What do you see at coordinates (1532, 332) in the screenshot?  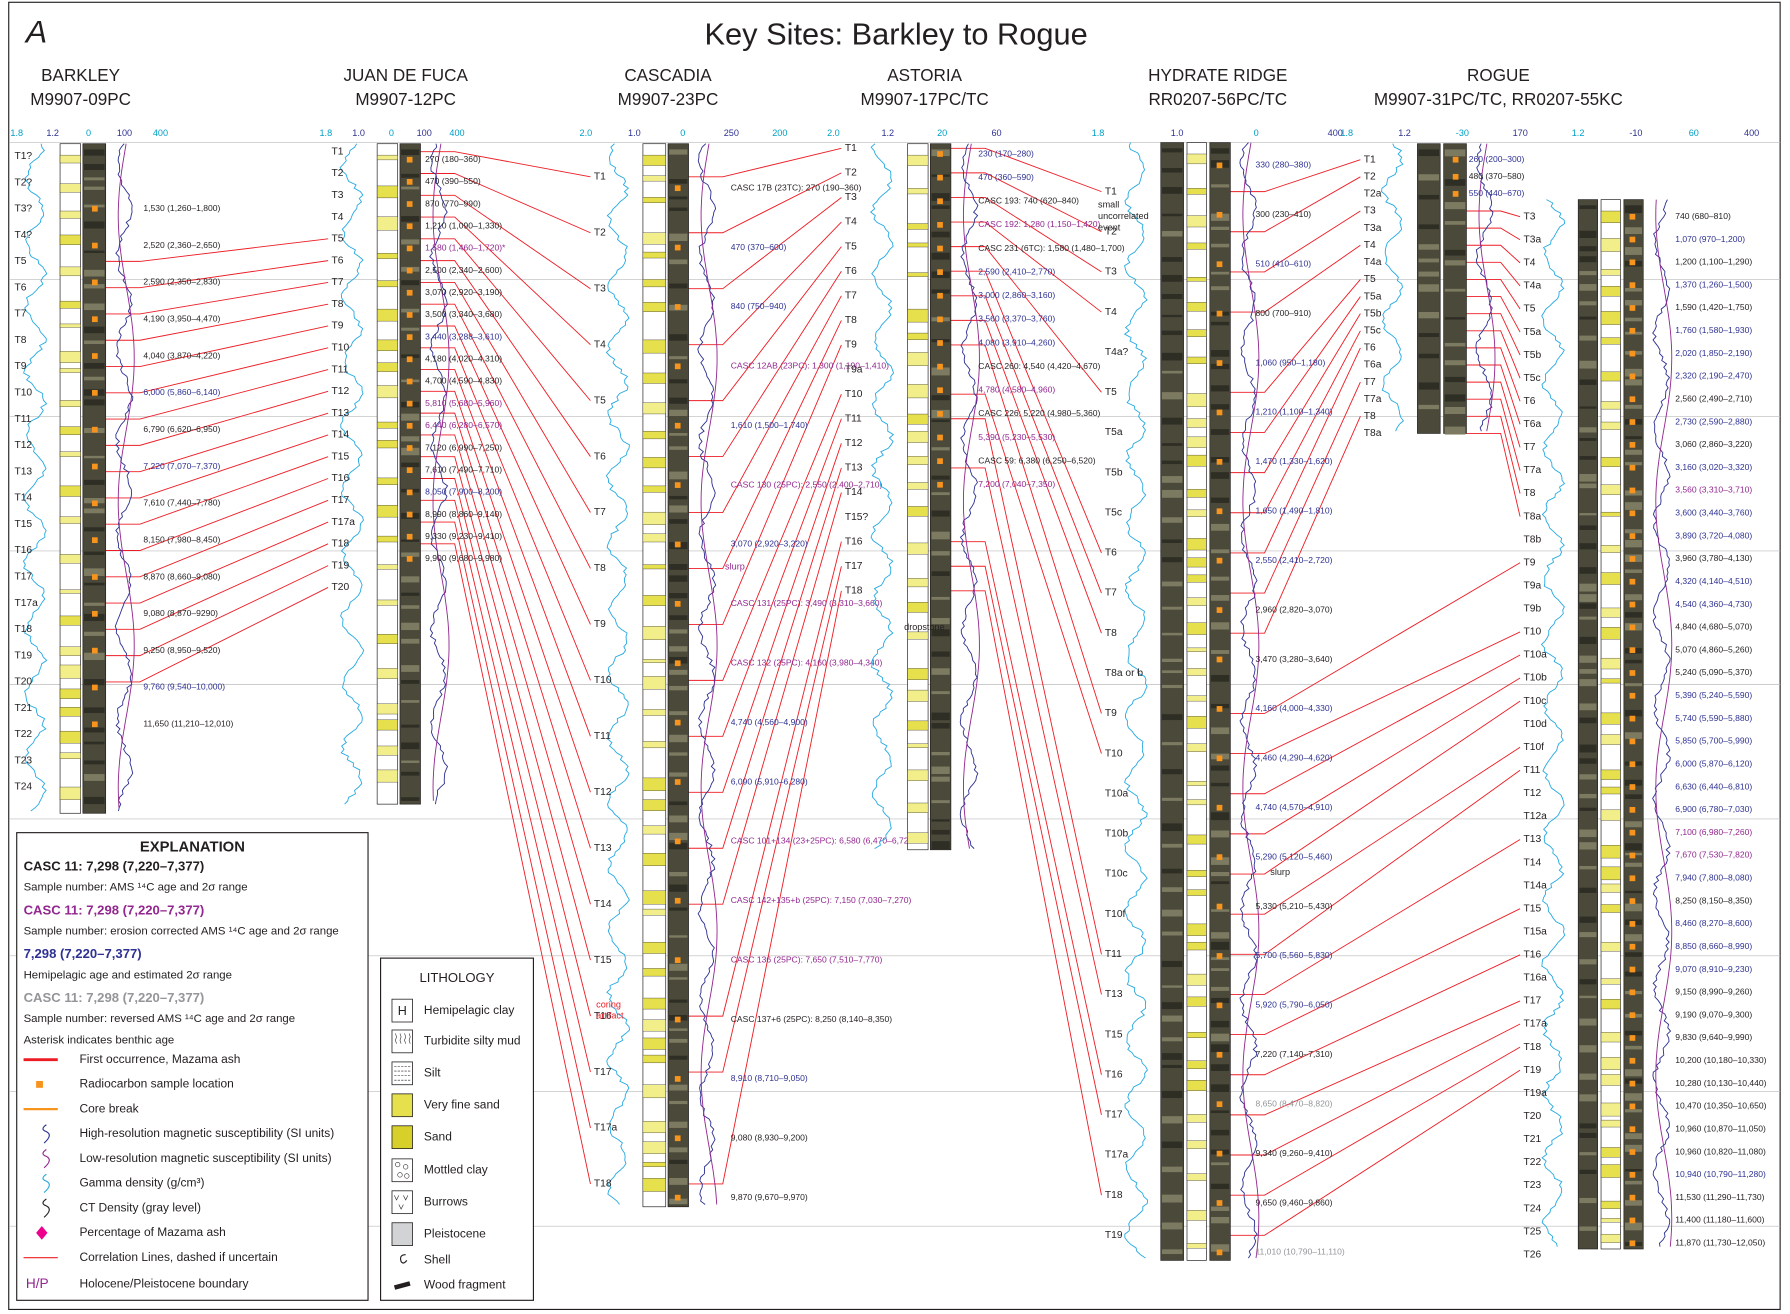 I see `turbidite-label: T5a` at bounding box center [1532, 332].